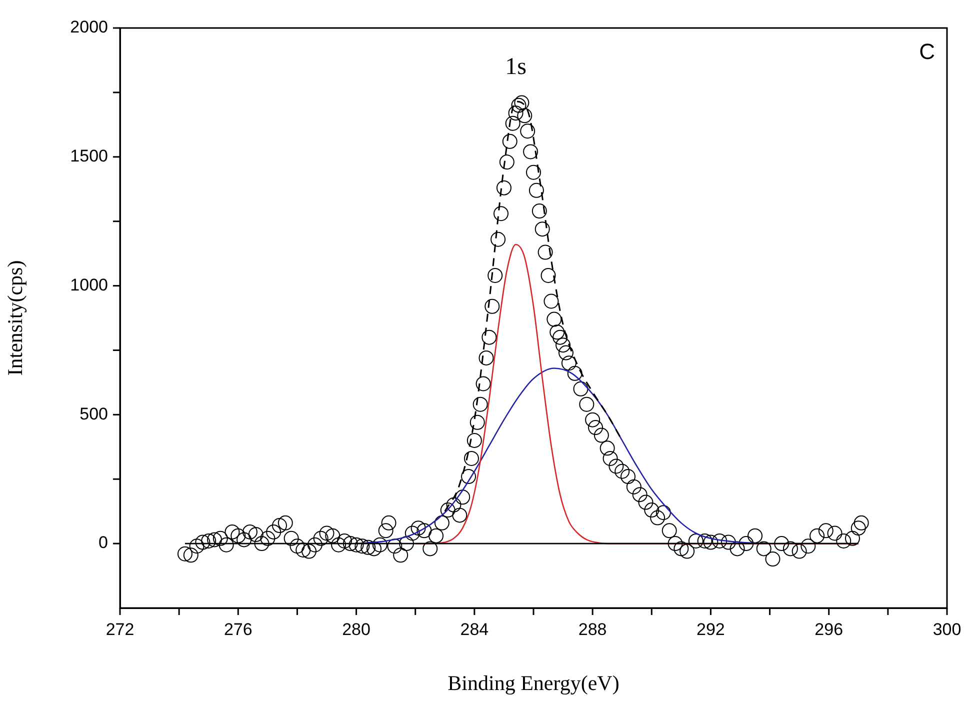 Image resolution: width=974 pixels, height=701 pixels. What do you see at coordinates (89, 27) in the screenshot?
I see `y-tick-label: 2000` at bounding box center [89, 27].